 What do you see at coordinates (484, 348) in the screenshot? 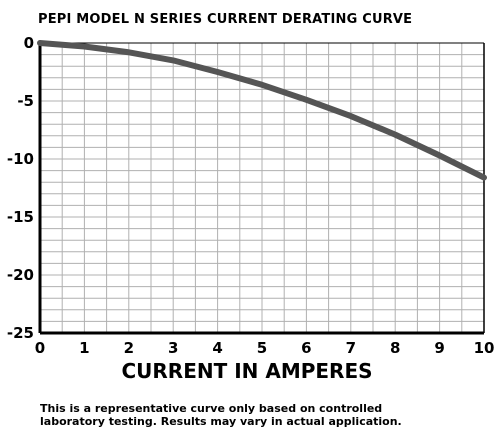
I see `x-tick-label: 10` at bounding box center [484, 348].